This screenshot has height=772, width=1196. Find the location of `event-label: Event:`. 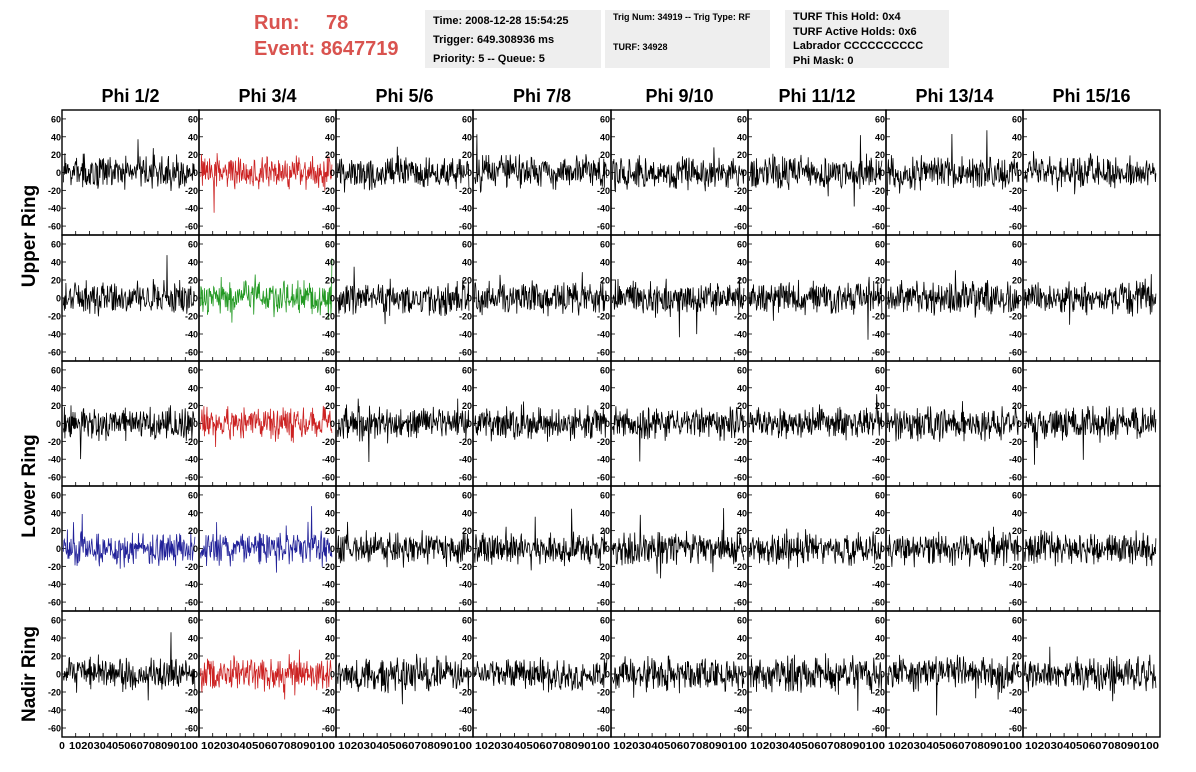

event-label: Event: is located at coordinates (285, 49).